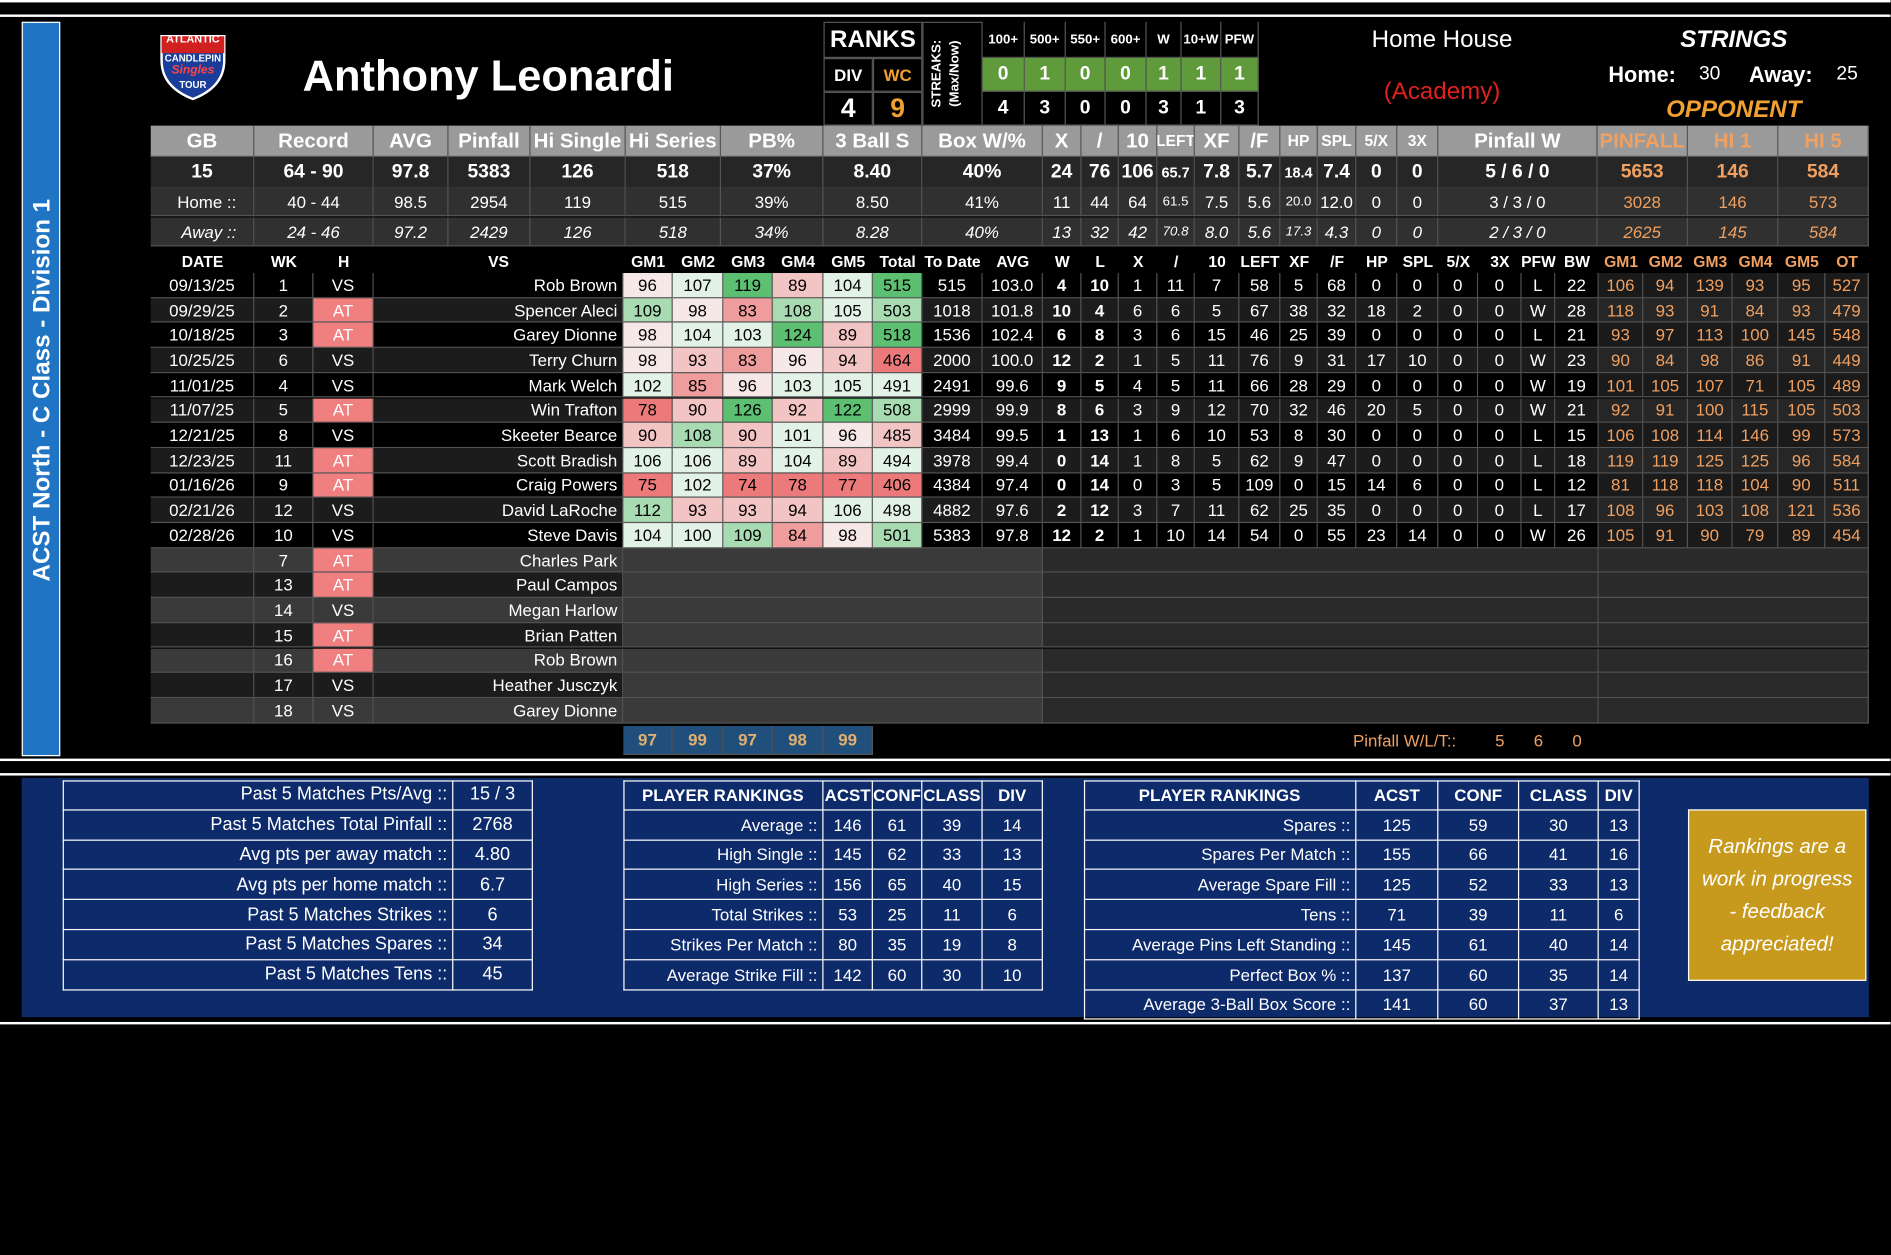 The height and width of the screenshot is (1255, 1891). Describe the element at coordinates (1710, 511) in the screenshot. I see `game-cell: 103` at that location.